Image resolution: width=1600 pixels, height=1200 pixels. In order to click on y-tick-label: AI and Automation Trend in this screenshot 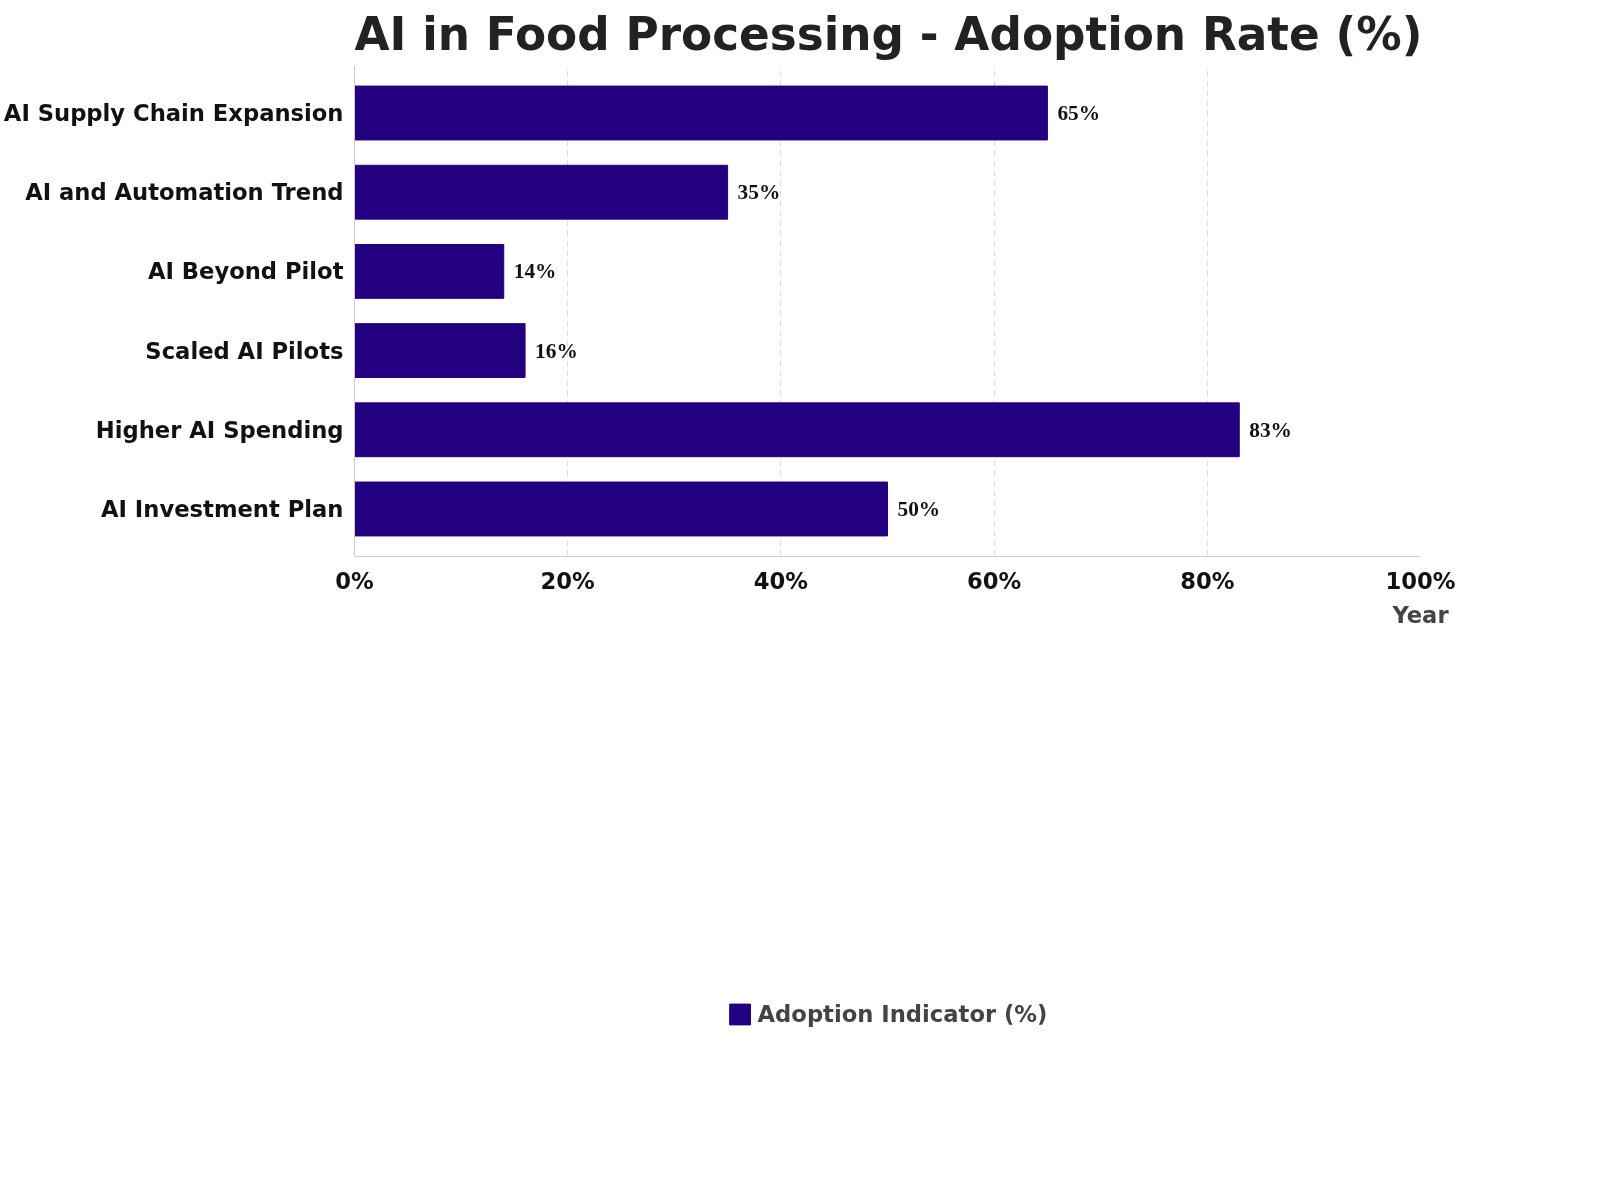, I will do `click(184, 192)`.